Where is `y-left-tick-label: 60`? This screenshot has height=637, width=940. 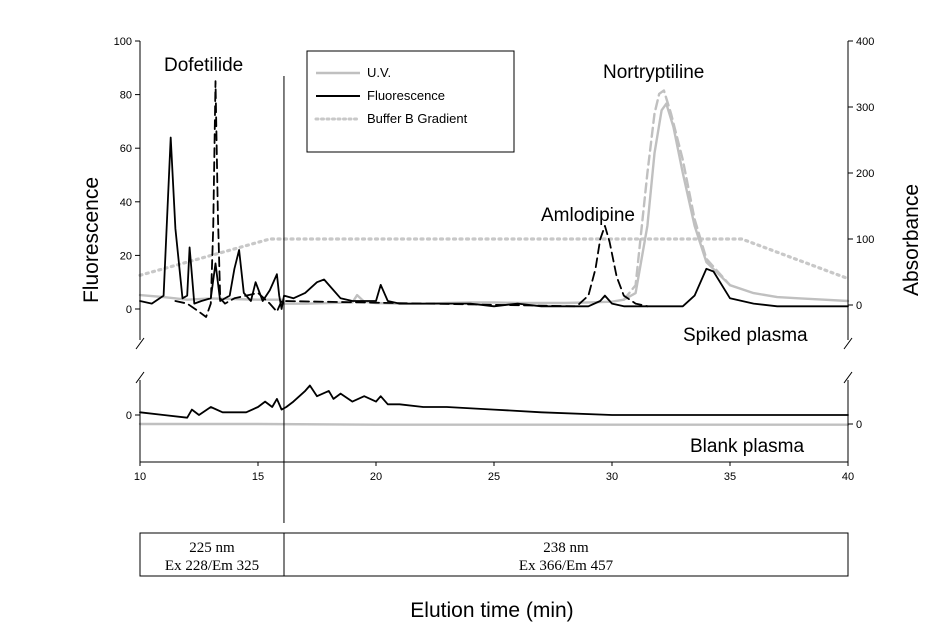 y-left-tick-label: 60 is located at coordinates (126, 149).